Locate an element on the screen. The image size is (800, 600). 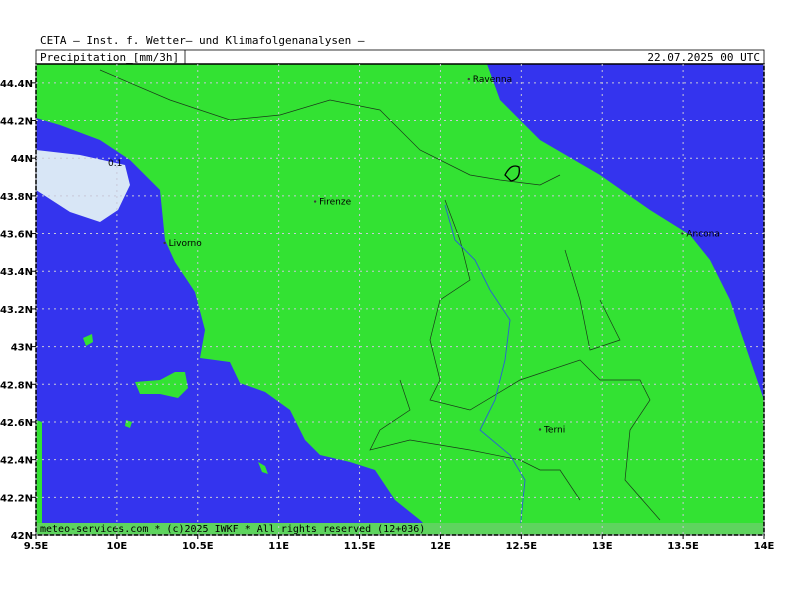
city-label: Ravenna is located at coordinates (492, 80).